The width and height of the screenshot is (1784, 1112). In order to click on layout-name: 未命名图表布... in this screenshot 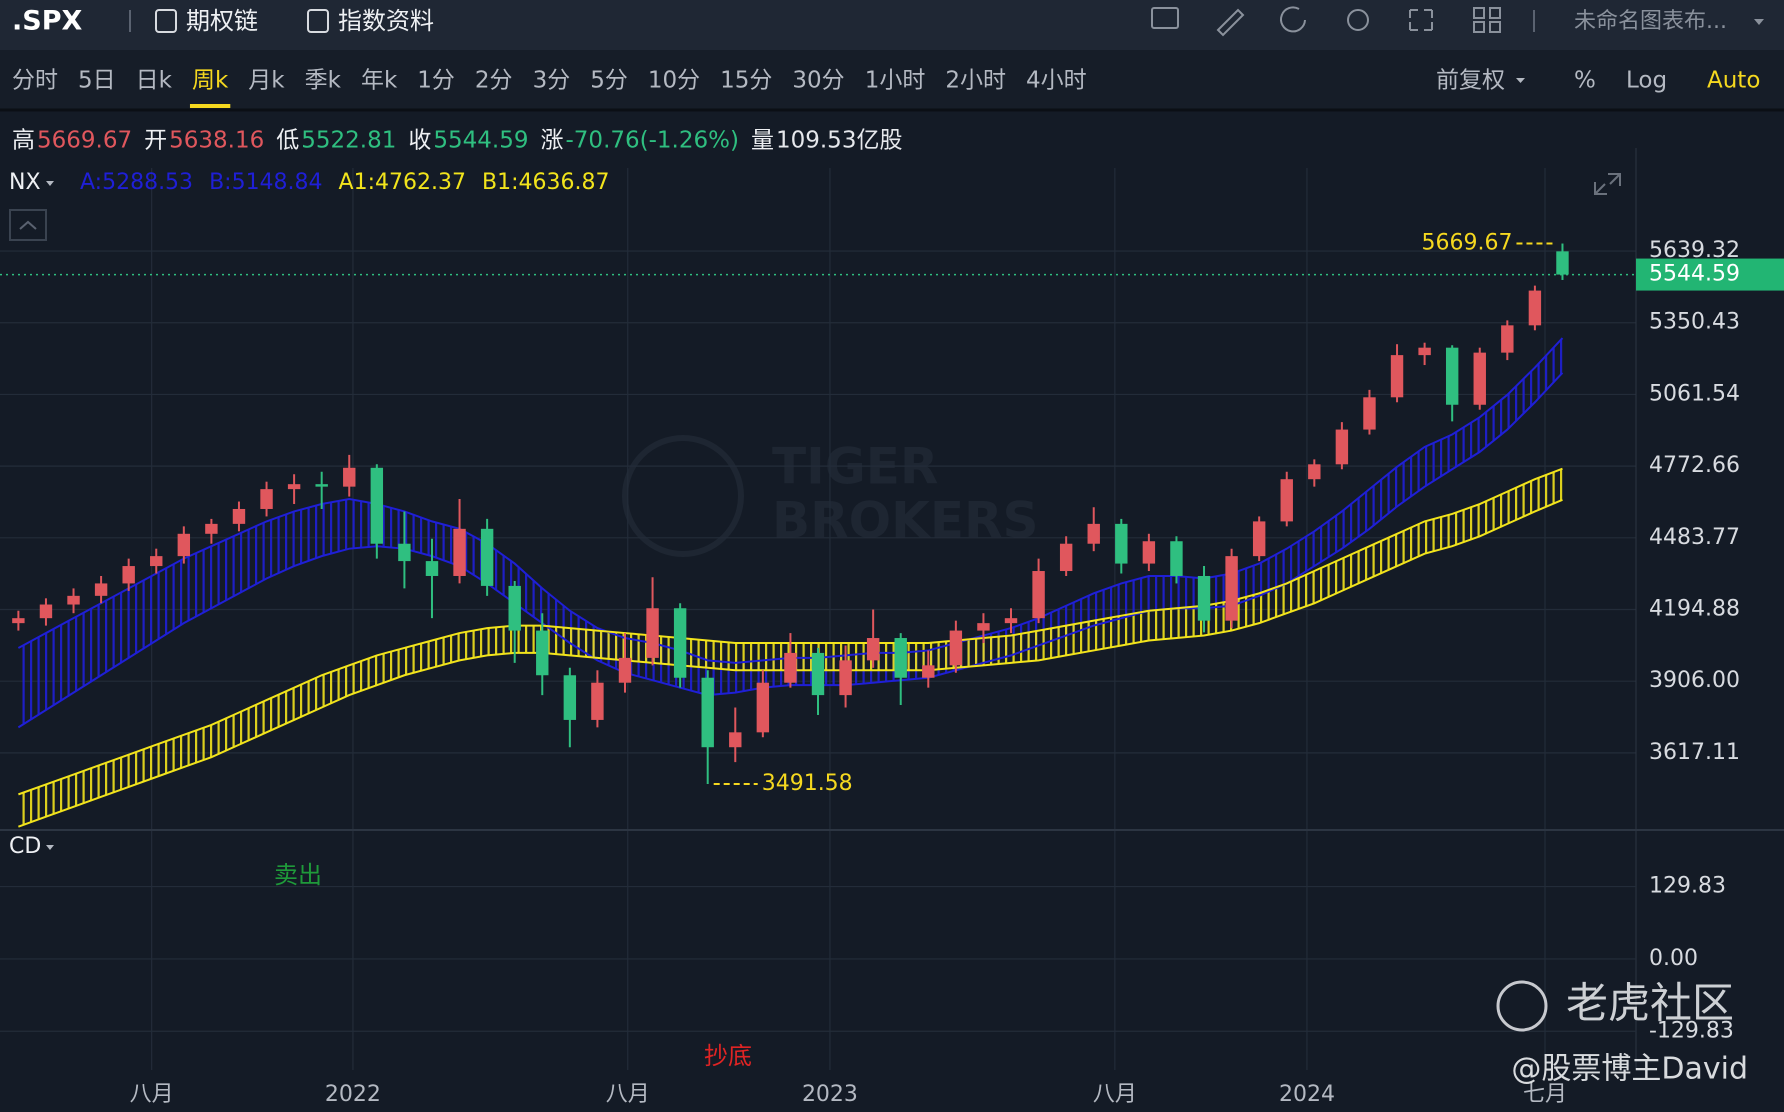, I will do `click(1650, 21)`.